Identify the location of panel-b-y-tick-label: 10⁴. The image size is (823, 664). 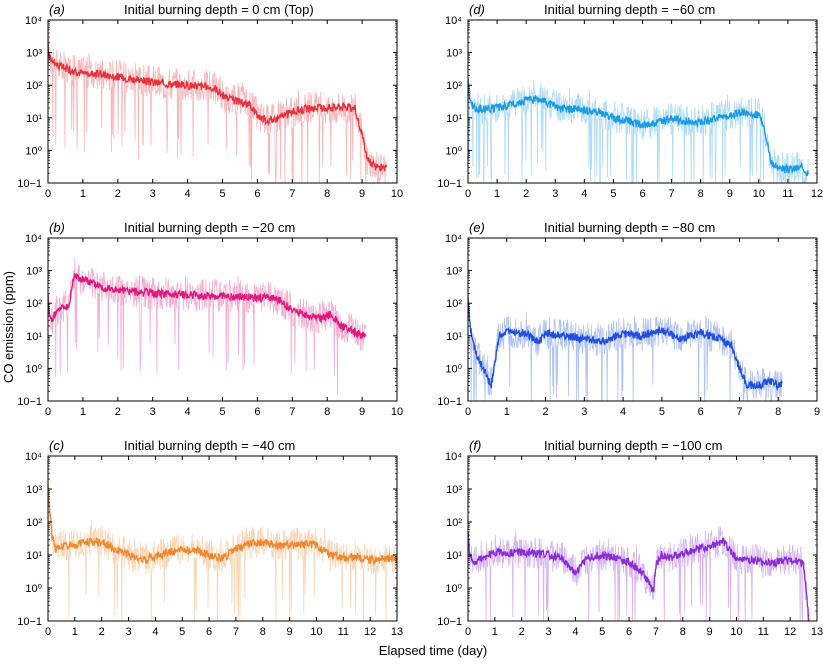
(33, 239).